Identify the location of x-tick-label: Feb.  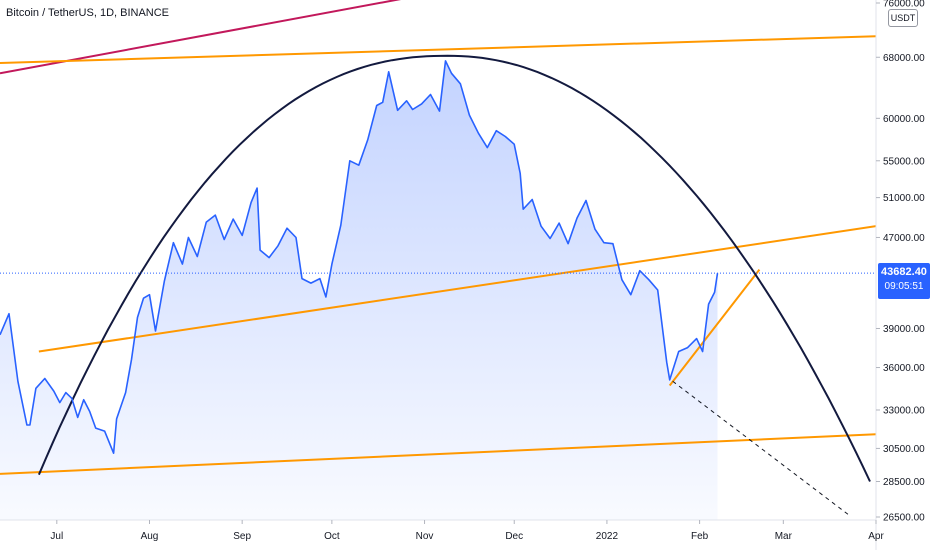
(700, 536).